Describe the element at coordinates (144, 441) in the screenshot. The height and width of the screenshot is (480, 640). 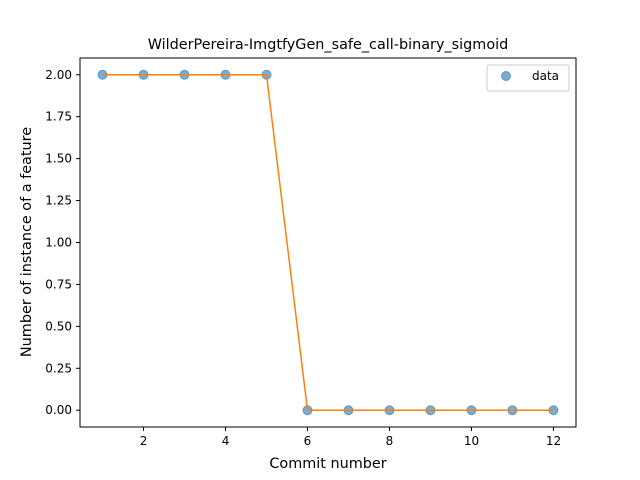
I see `x-tick-label: 2` at that location.